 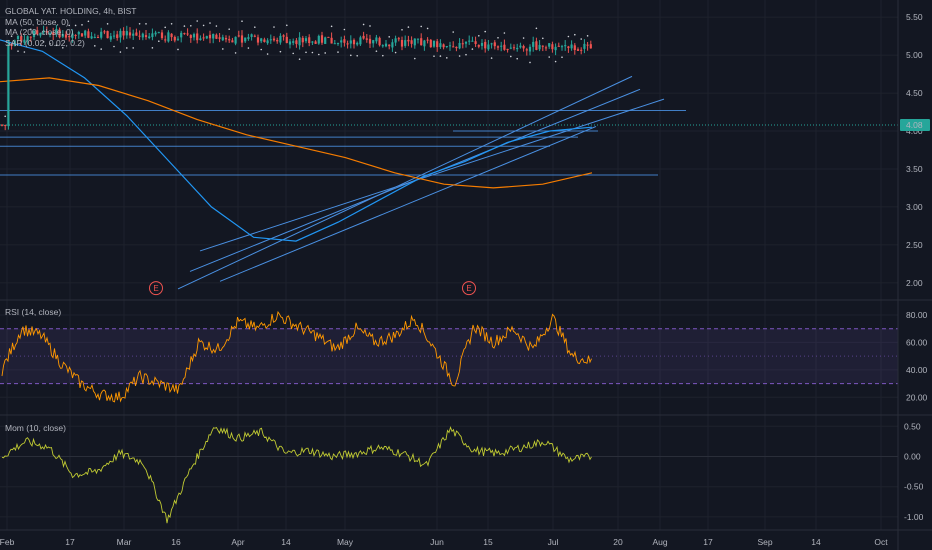 I want to click on legend-momentum: Mom (10, close), so click(x=35, y=428).